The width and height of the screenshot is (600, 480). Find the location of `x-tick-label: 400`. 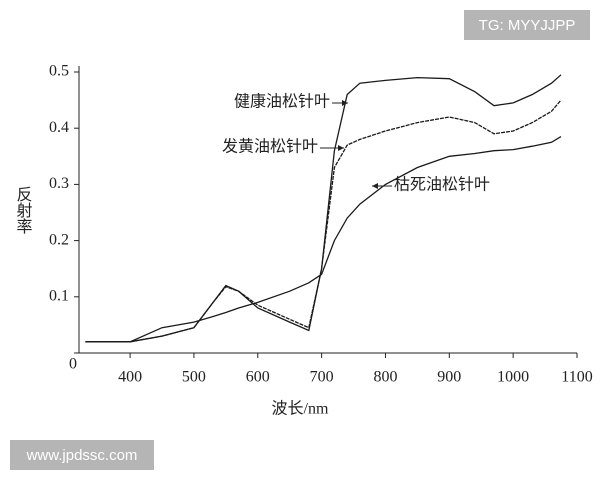

x-tick-label: 400 is located at coordinates (130, 377).